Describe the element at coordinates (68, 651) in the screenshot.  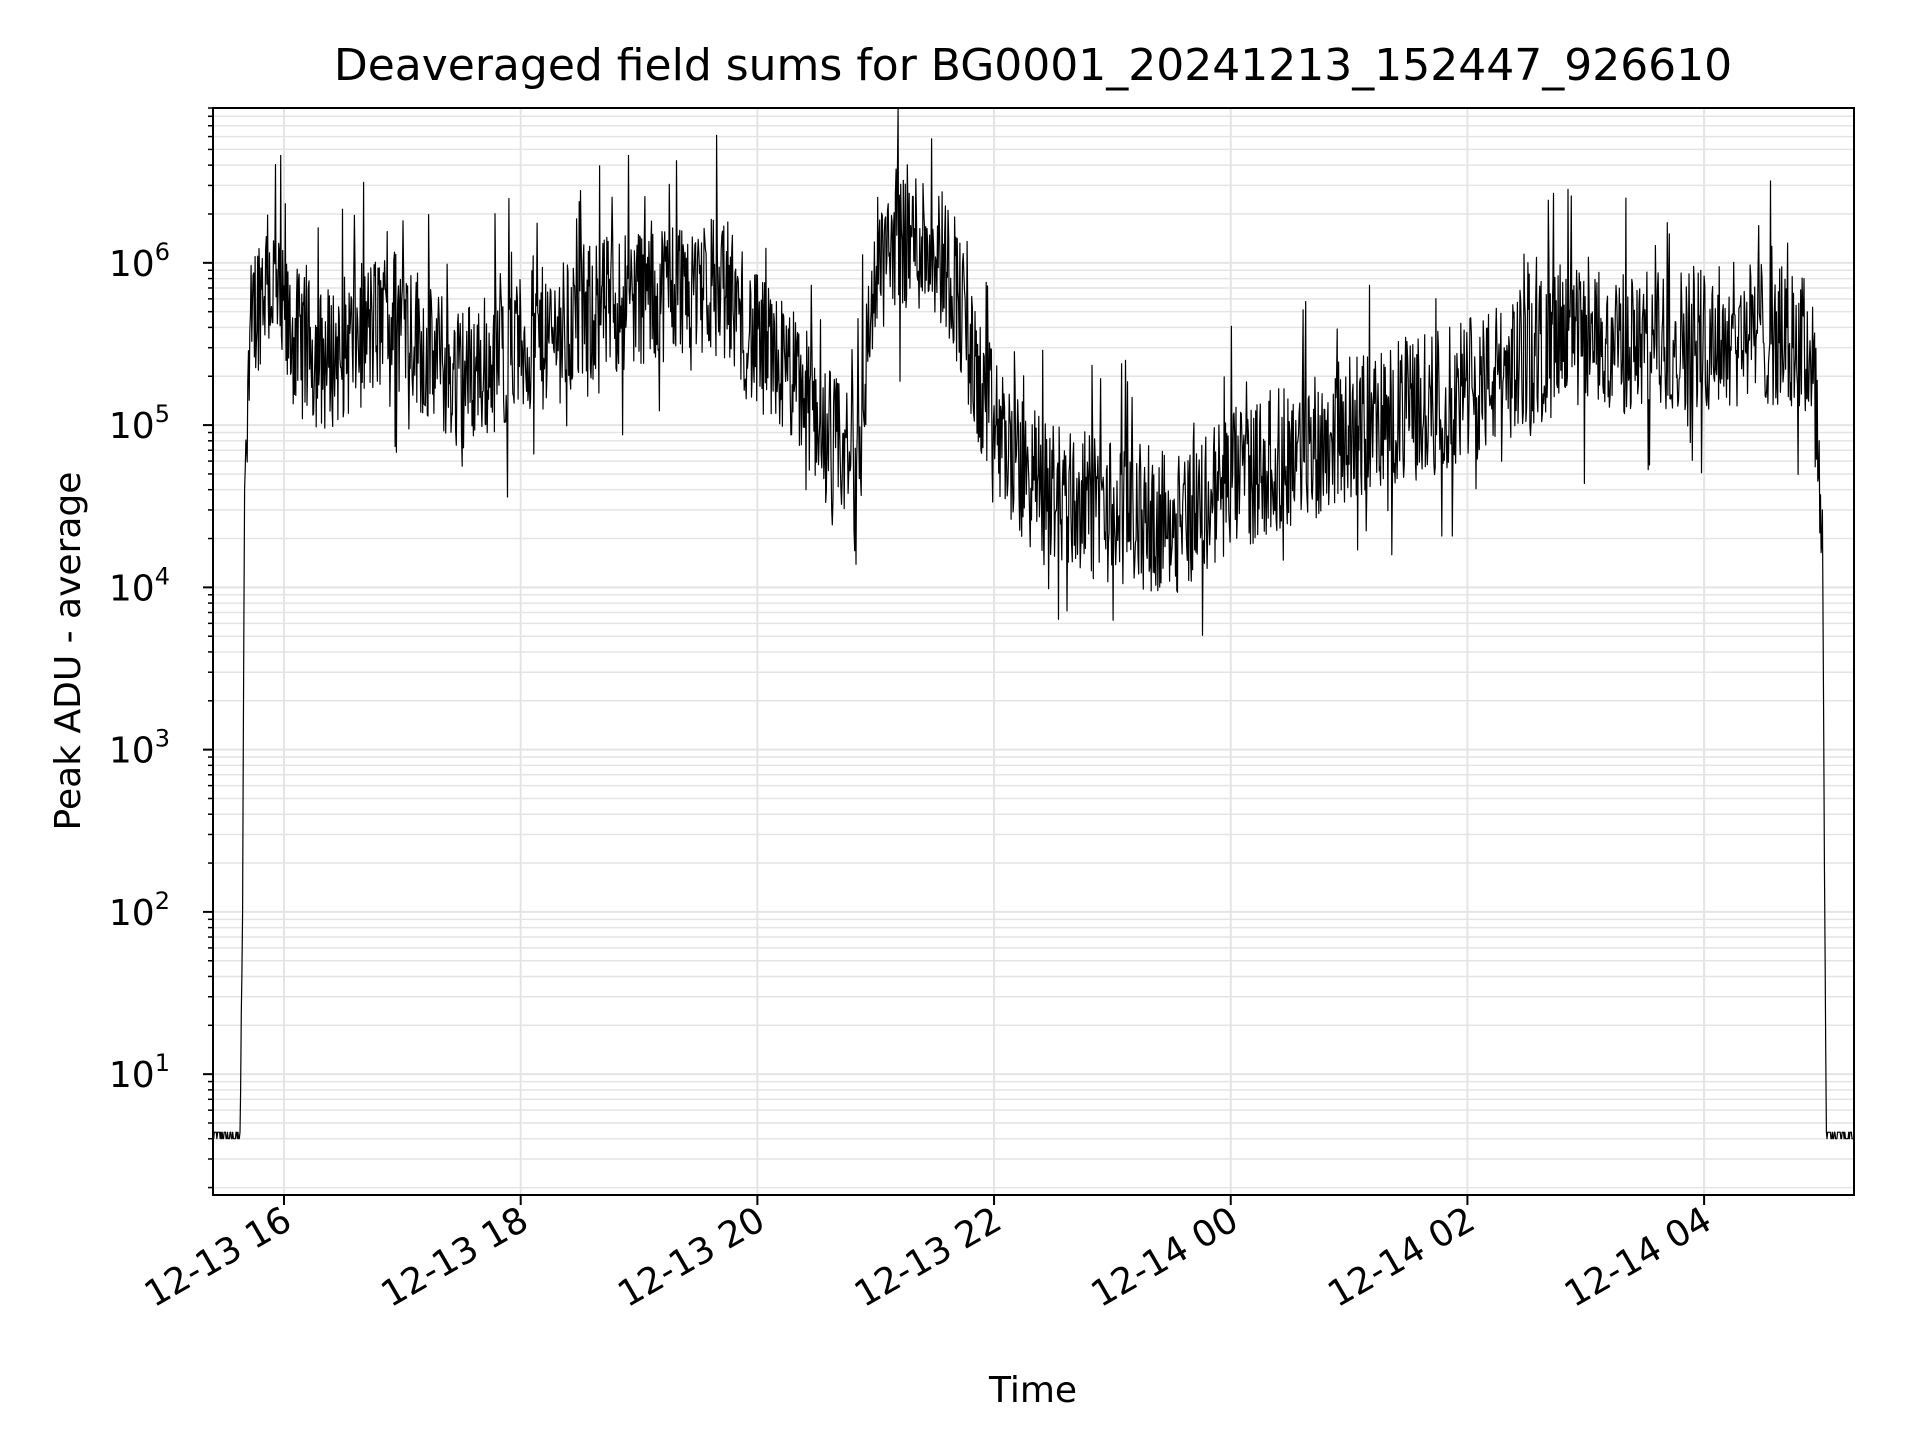
I see `y-axis-label: Peak ADU - average` at that location.